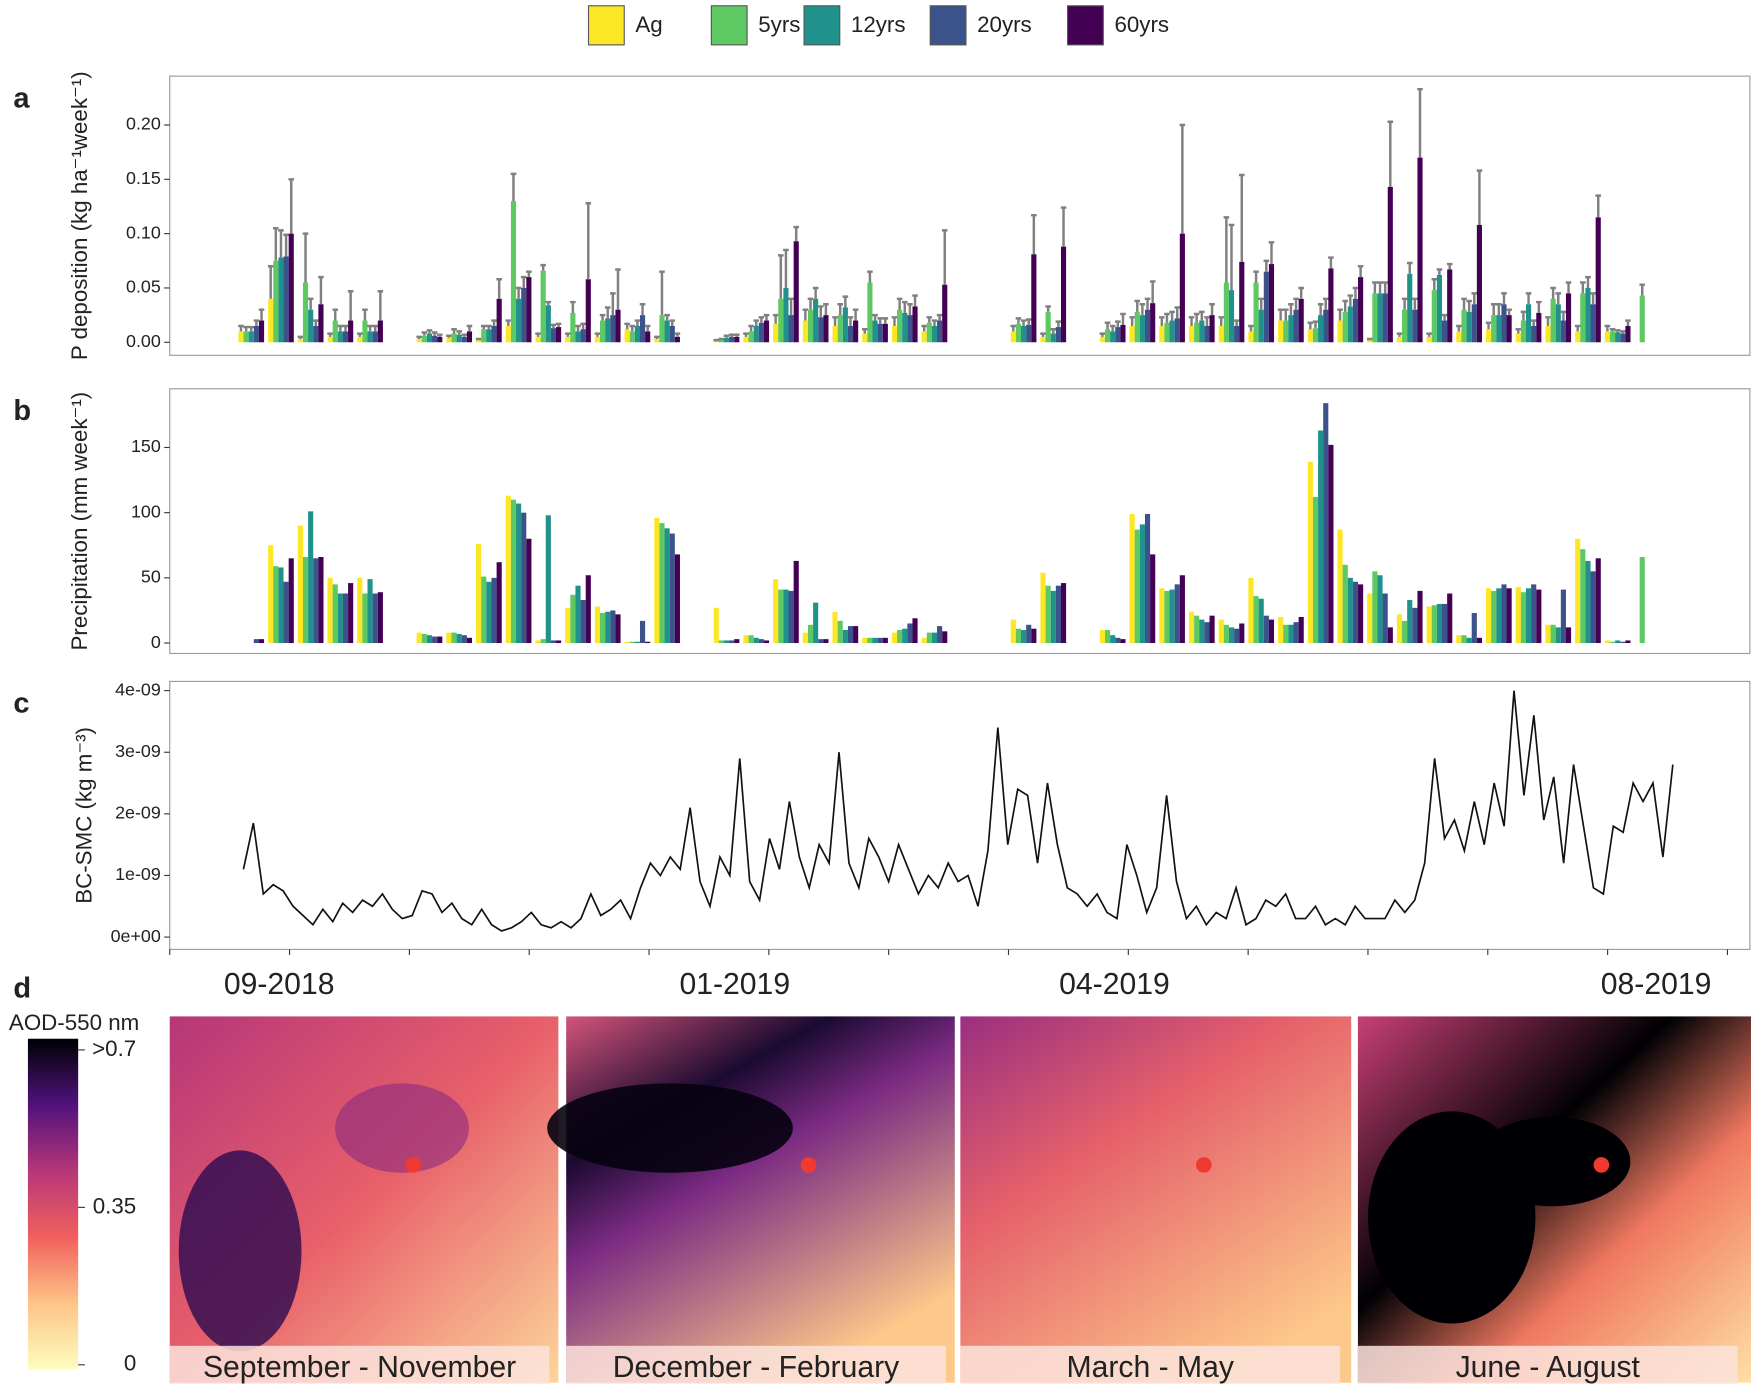 The width and height of the screenshot is (1751, 1384). Describe the element at coordinates (151, 577) in the screenshot. I see `y-tick-label: 50` at that location.